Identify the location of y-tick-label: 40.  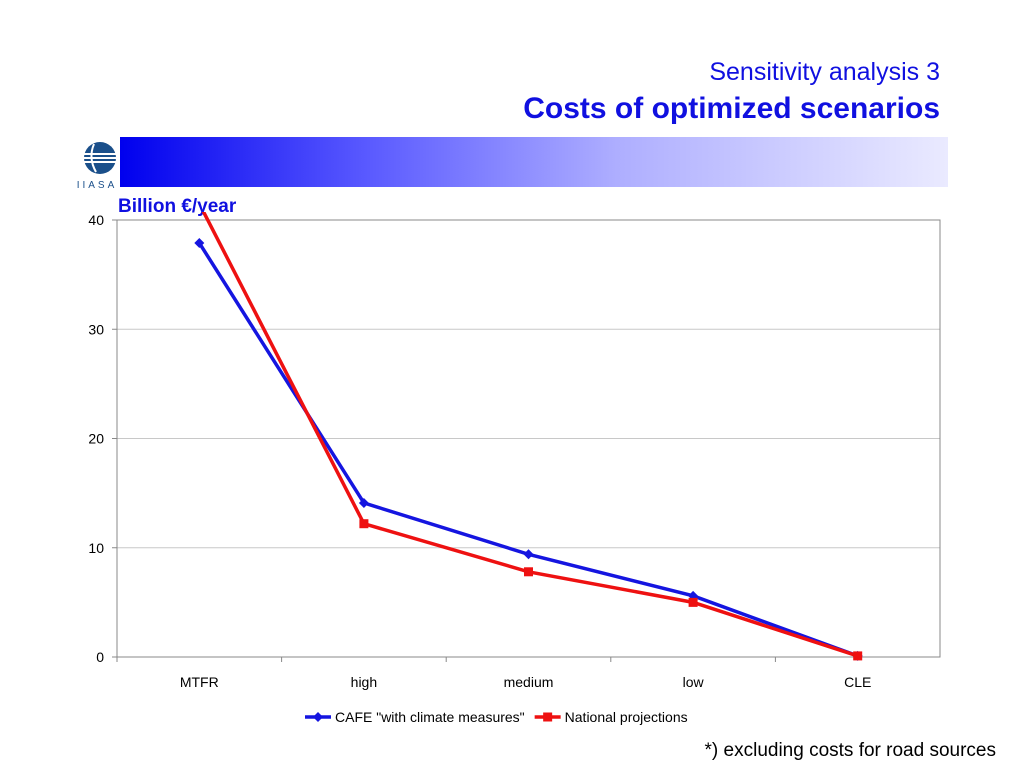
(96, 220).